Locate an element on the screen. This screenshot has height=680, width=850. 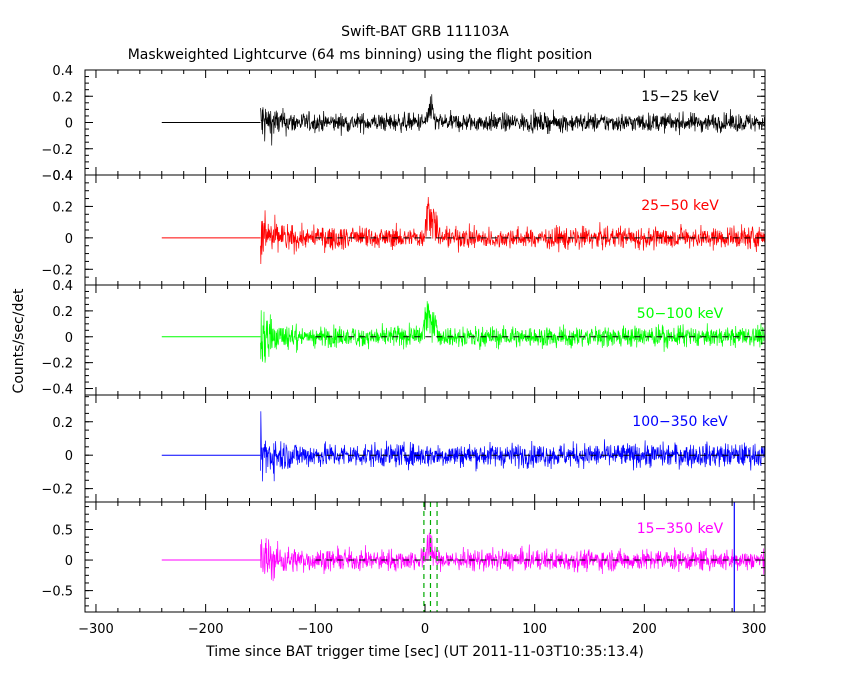
panel-5: −0.5 0 0.5 15−350 keV is located at coordinates (403, 557).